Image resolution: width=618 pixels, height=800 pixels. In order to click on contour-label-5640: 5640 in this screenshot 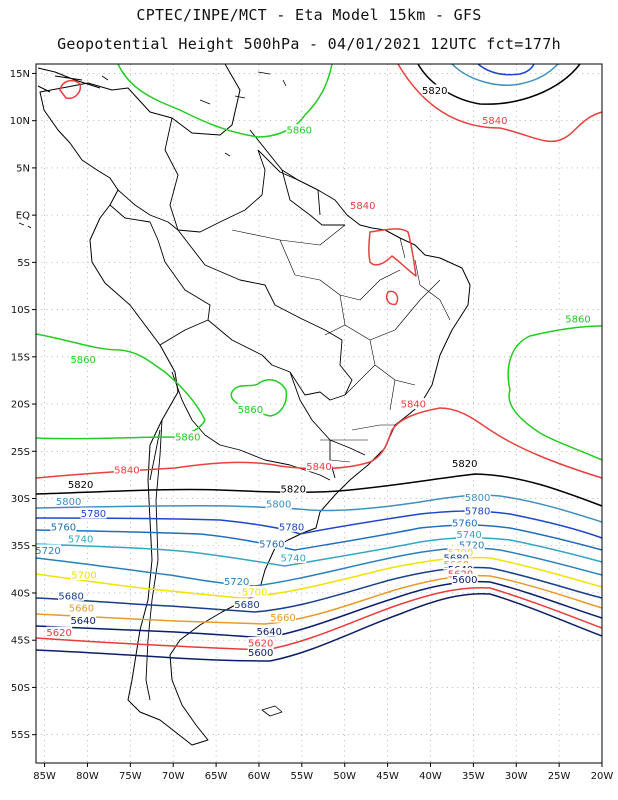, I will do `click(269, 631)`.